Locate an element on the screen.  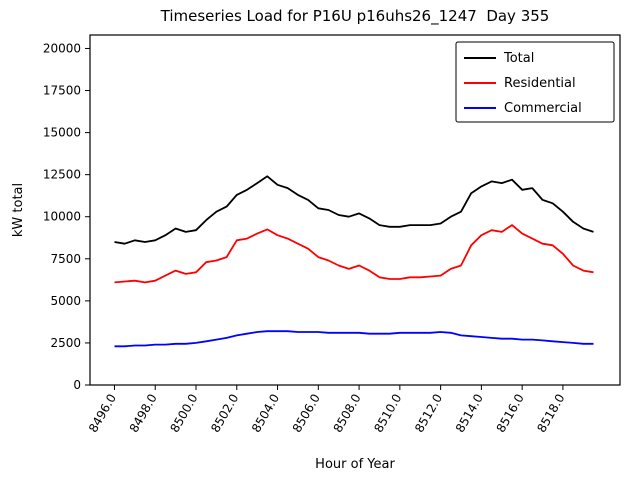
x-tick-label: 8516.0 is located at coordinates (510, 413).